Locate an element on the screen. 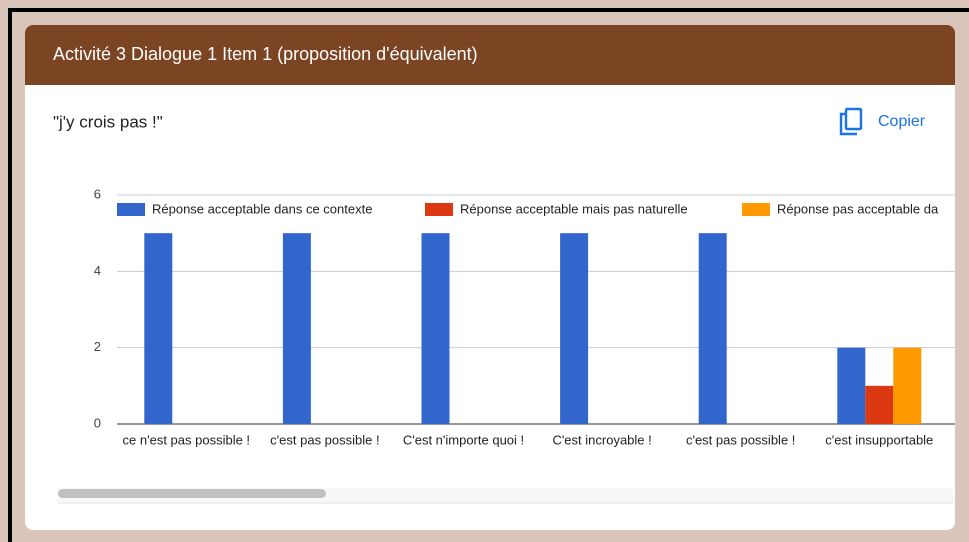  y-tick-label: 2 is located at coordinates (97, 346).